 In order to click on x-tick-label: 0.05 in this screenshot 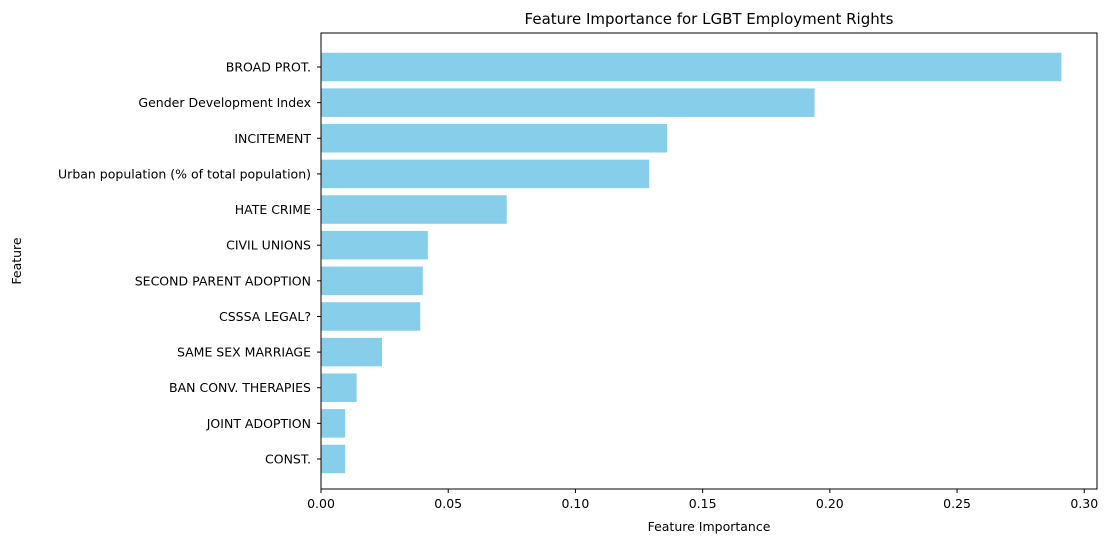, I will do `click(448, 503)`.